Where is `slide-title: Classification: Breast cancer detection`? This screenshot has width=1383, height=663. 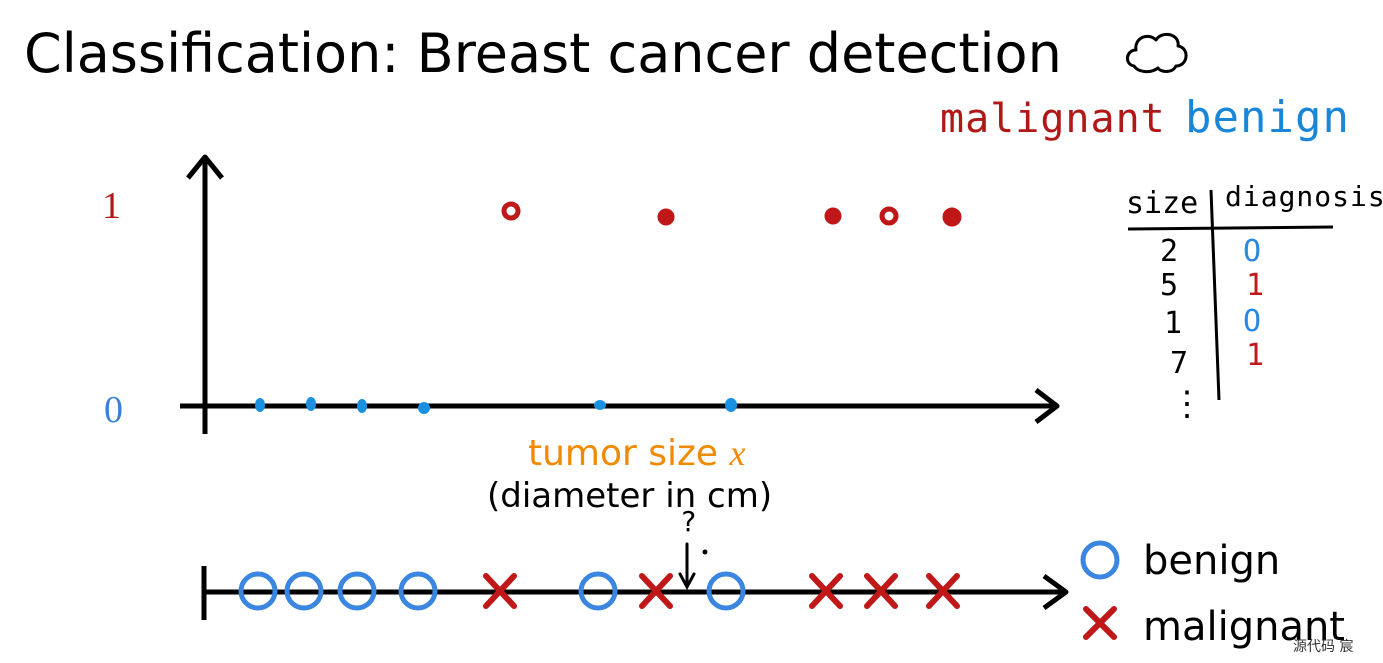 slide-title: Classification: Breast cancer detection is located at coordinates (543, 53).